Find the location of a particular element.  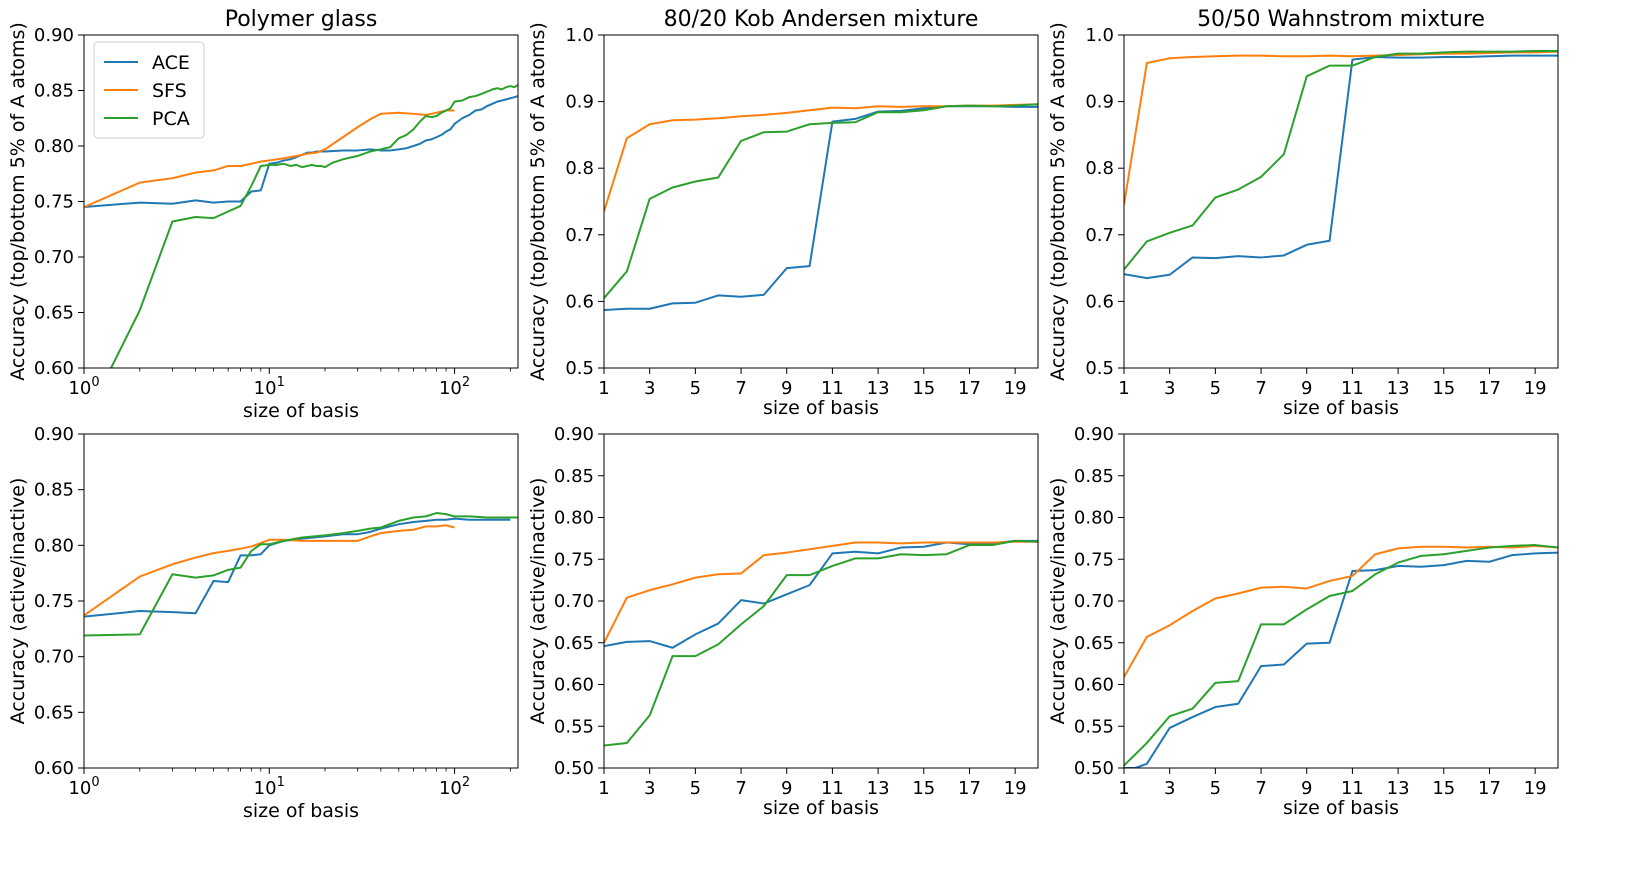

y-tick-label: 0.8 is located at coordinates (1099, 168).